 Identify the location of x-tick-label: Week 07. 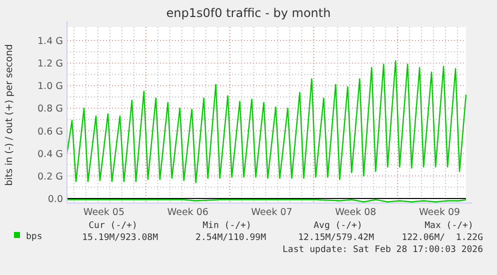
(271, 212).